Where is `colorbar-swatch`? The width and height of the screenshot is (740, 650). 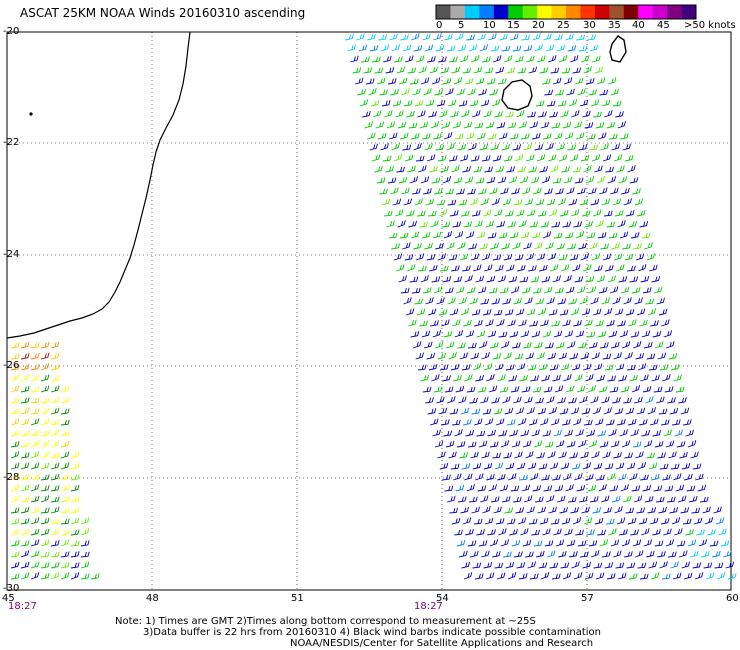
colorbar-swatch is located at coordinates (472, 12).